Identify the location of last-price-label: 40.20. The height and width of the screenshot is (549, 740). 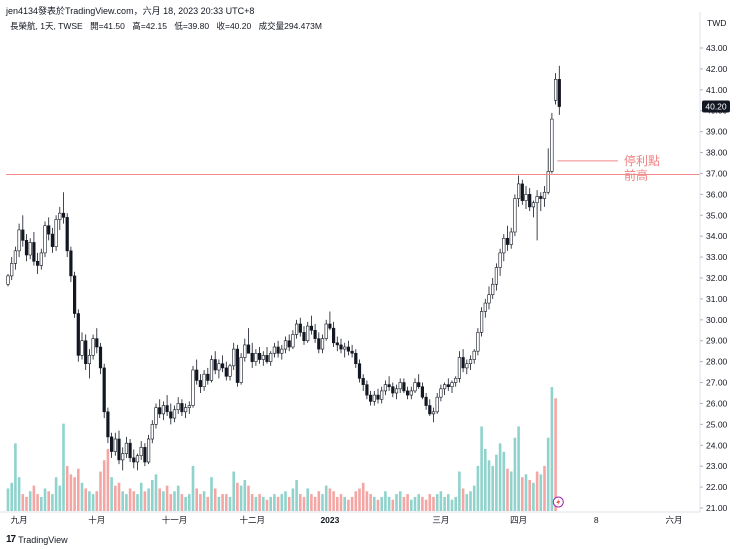
(716, 107).